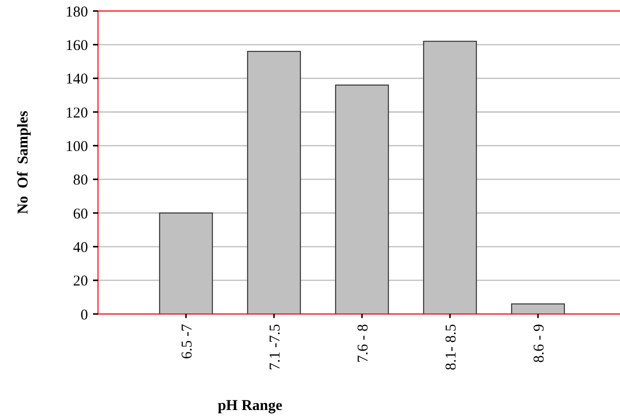 The width and height of the screenshot is (620, 418). What do you see at coordinates (77, 80) in the screenshot?
I see `y-tick-label: 140` at bounding box center [77, 80].